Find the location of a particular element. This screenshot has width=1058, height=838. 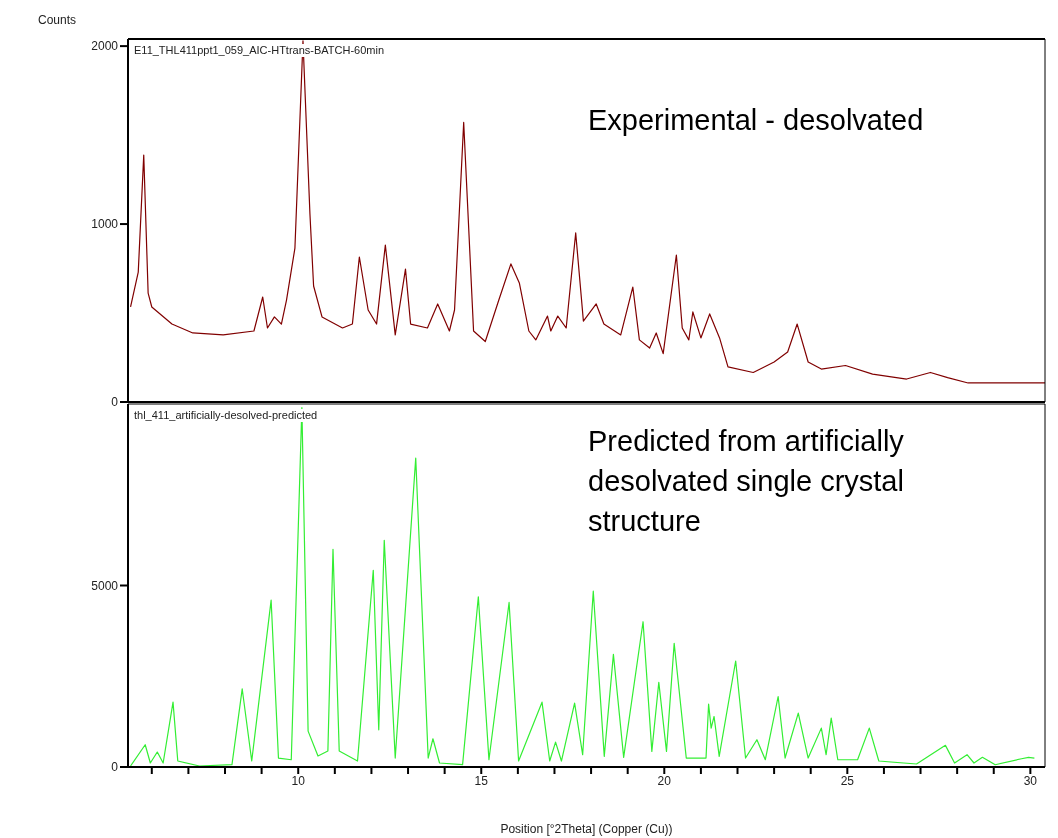

annotation: Predicted from artificially desolvated single crystal structure is located at coordinates (746, 481).